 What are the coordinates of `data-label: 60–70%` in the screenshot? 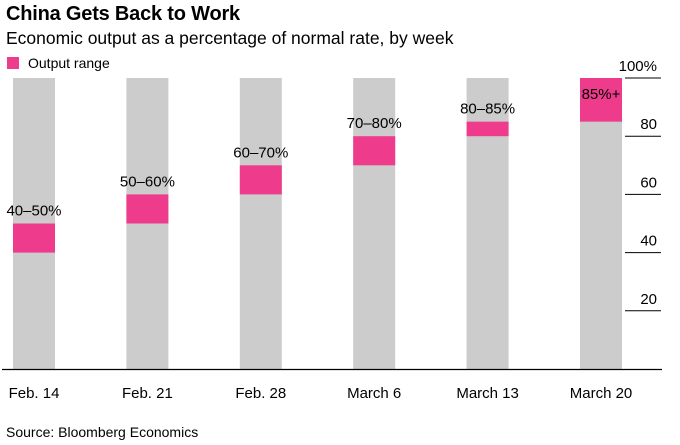 It's located at (260, 152).